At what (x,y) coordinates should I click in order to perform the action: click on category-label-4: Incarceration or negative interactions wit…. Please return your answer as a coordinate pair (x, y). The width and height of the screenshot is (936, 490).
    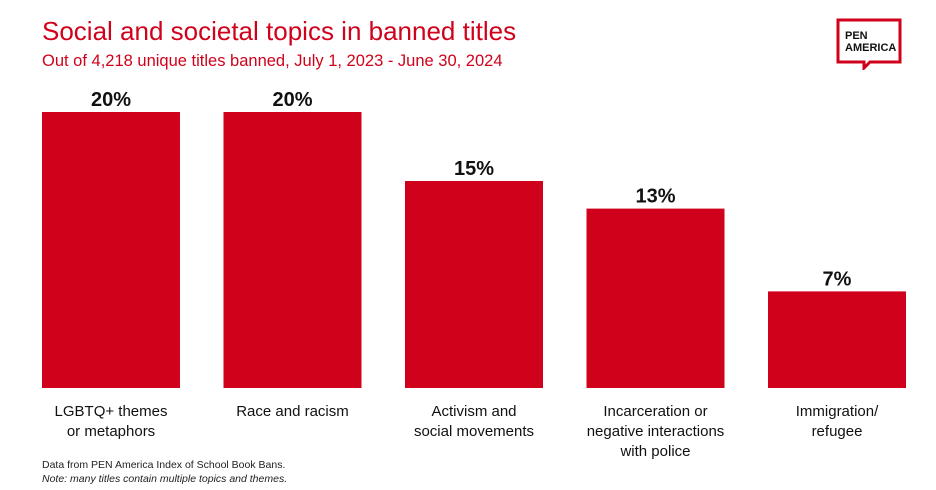
    Looking at the image, I should click on (656, 431).